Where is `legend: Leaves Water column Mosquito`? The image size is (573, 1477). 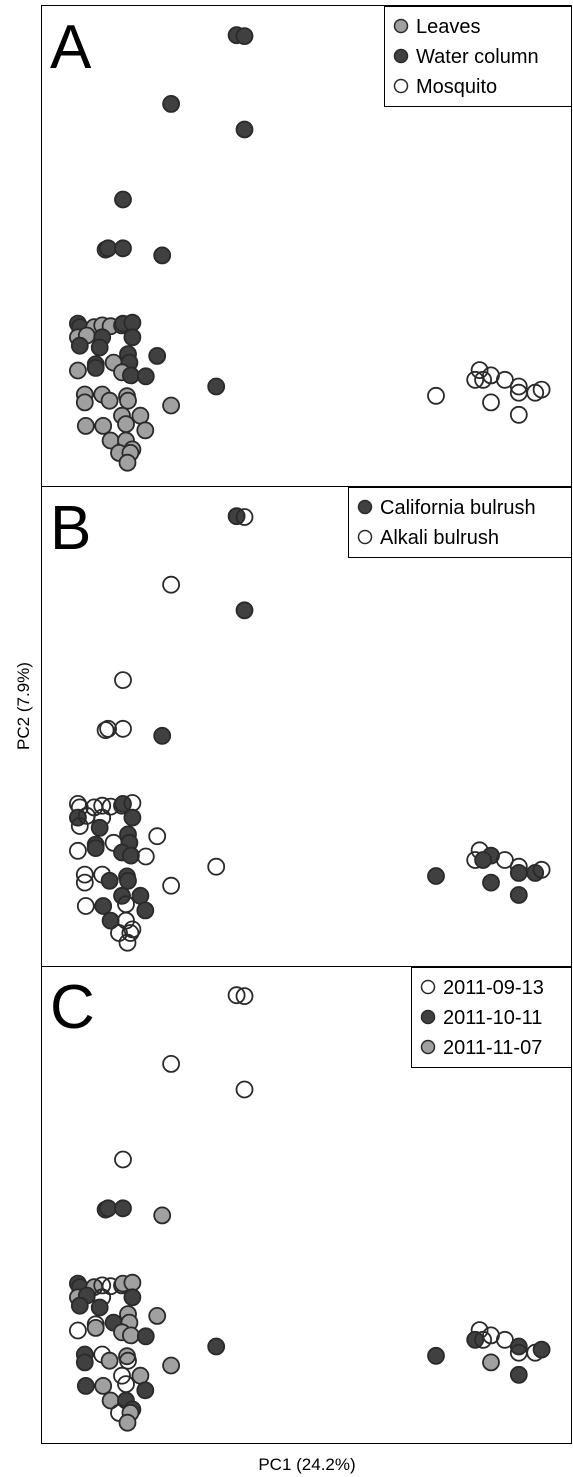 legend: Leaves Water column Mosquito is located at coordinates (478, 56).